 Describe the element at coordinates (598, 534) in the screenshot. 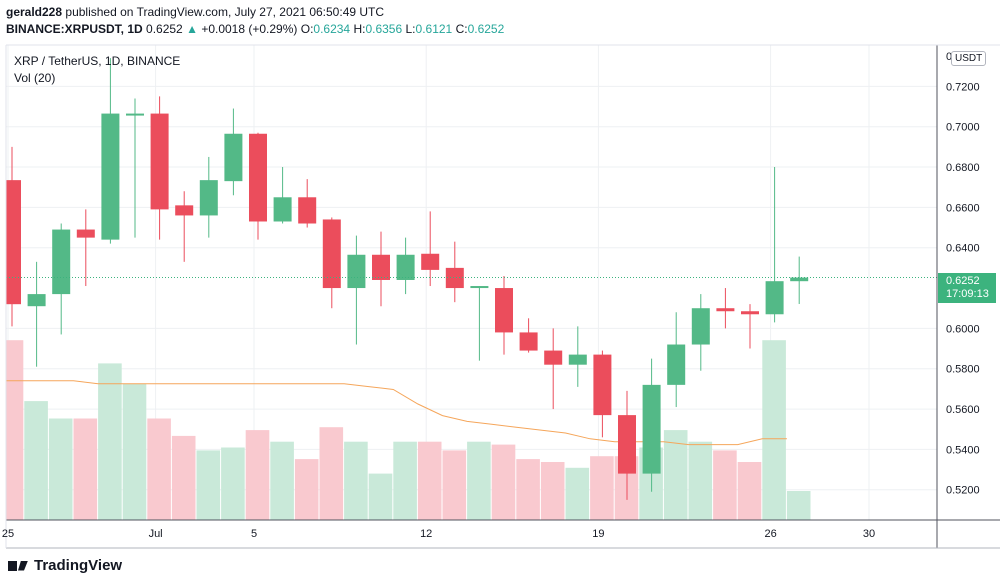

I see `time-tick-label: 19` at that location.